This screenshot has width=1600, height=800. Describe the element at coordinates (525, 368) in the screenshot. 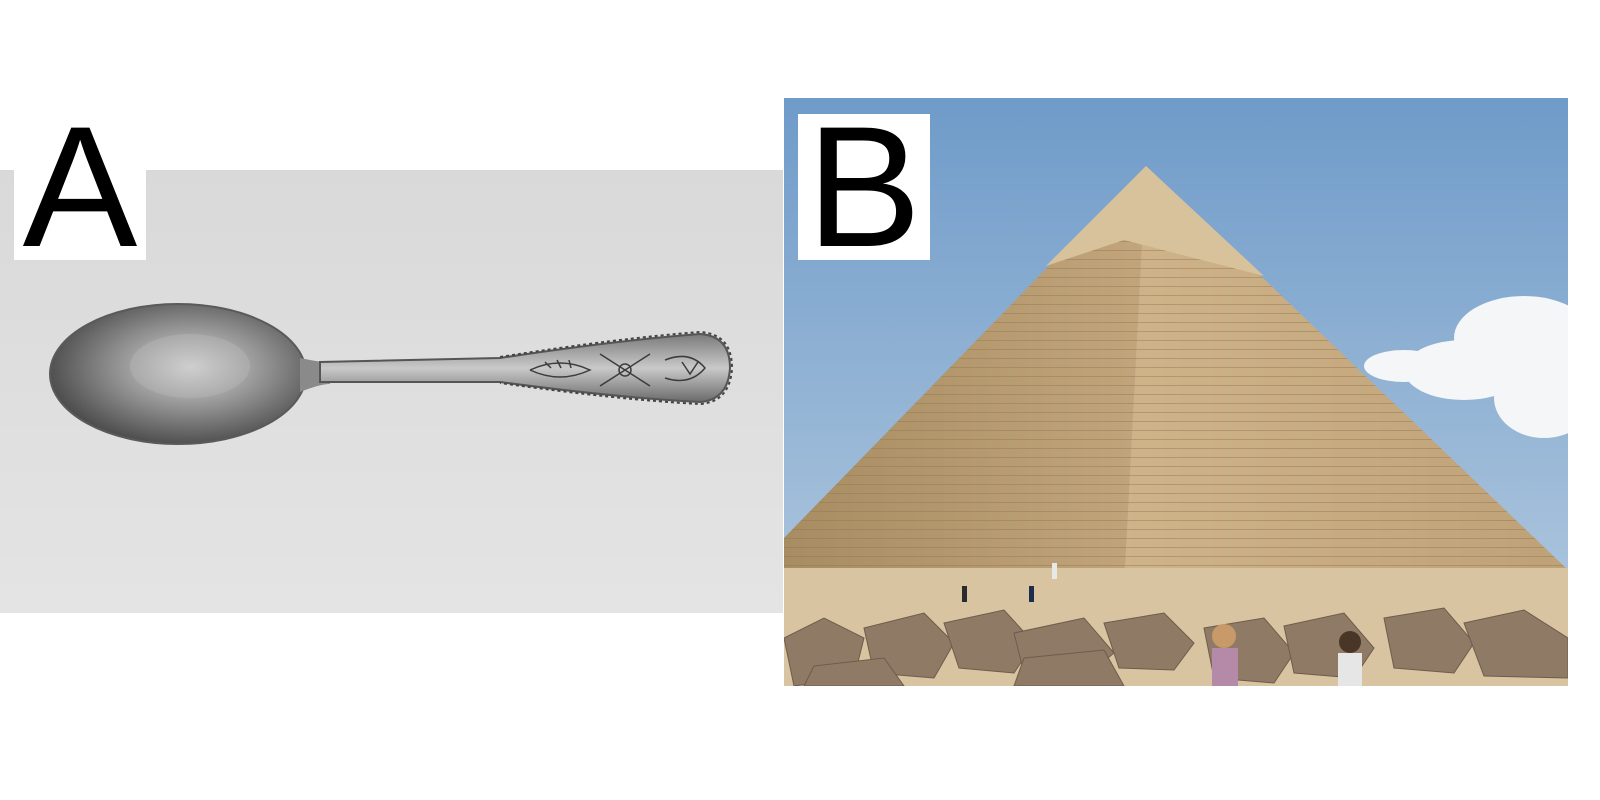

I see `spoon-handle` at that location.